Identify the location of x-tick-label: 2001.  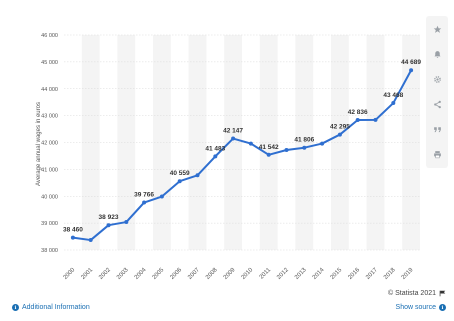
(87, 274).